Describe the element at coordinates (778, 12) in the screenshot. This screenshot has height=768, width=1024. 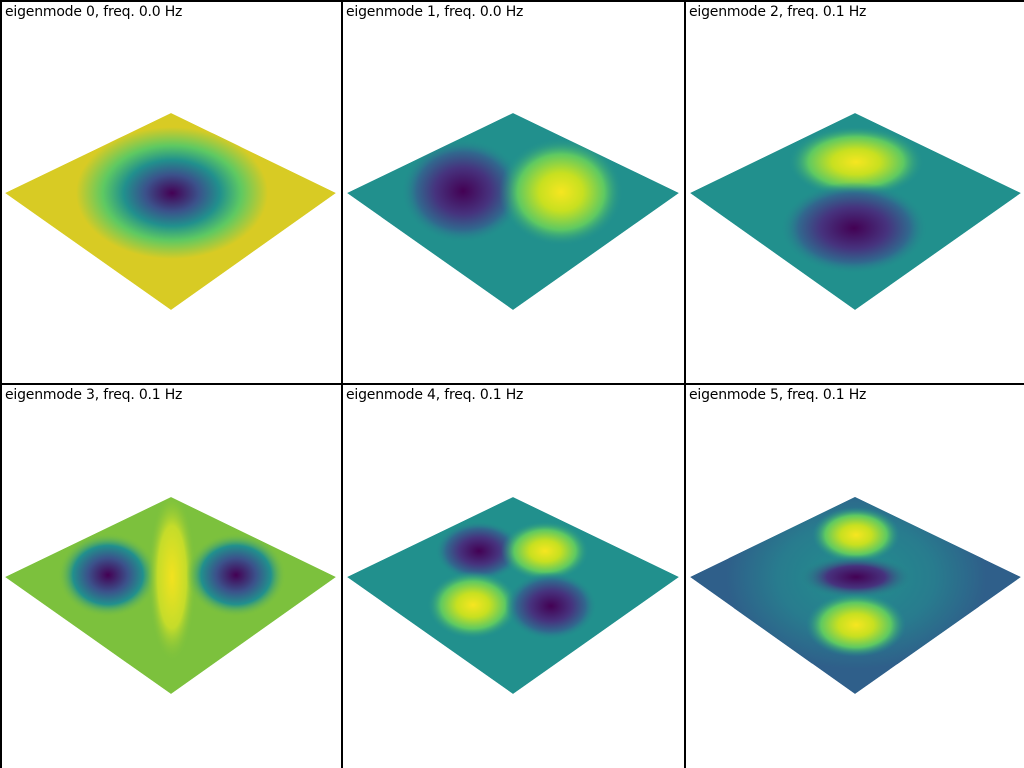
I see `panel-title: eigenmode 2, freq. 0.1 Hz` at that location.